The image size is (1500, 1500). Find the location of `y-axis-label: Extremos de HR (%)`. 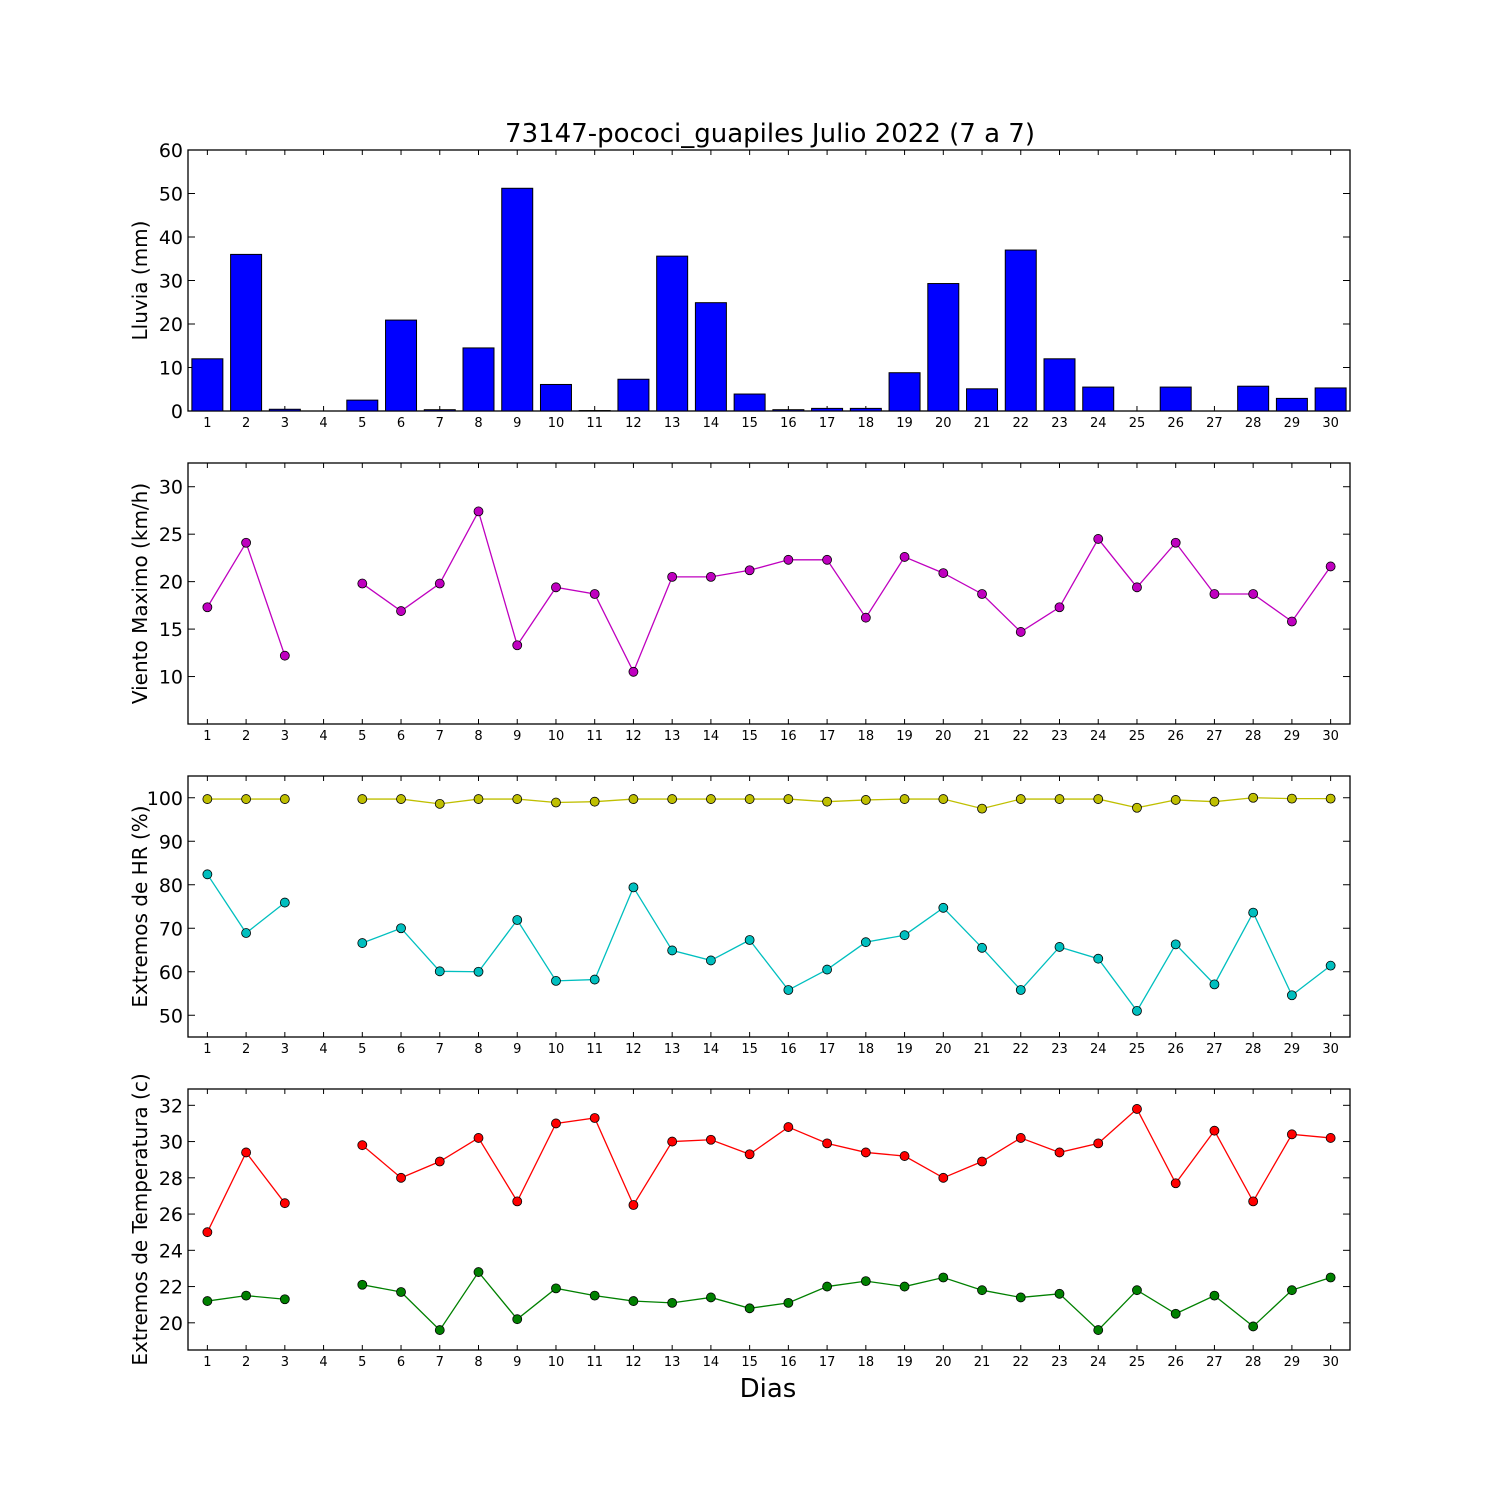

y-axis-label: Extremos de HR (%) is located at coordinates (140, 906).